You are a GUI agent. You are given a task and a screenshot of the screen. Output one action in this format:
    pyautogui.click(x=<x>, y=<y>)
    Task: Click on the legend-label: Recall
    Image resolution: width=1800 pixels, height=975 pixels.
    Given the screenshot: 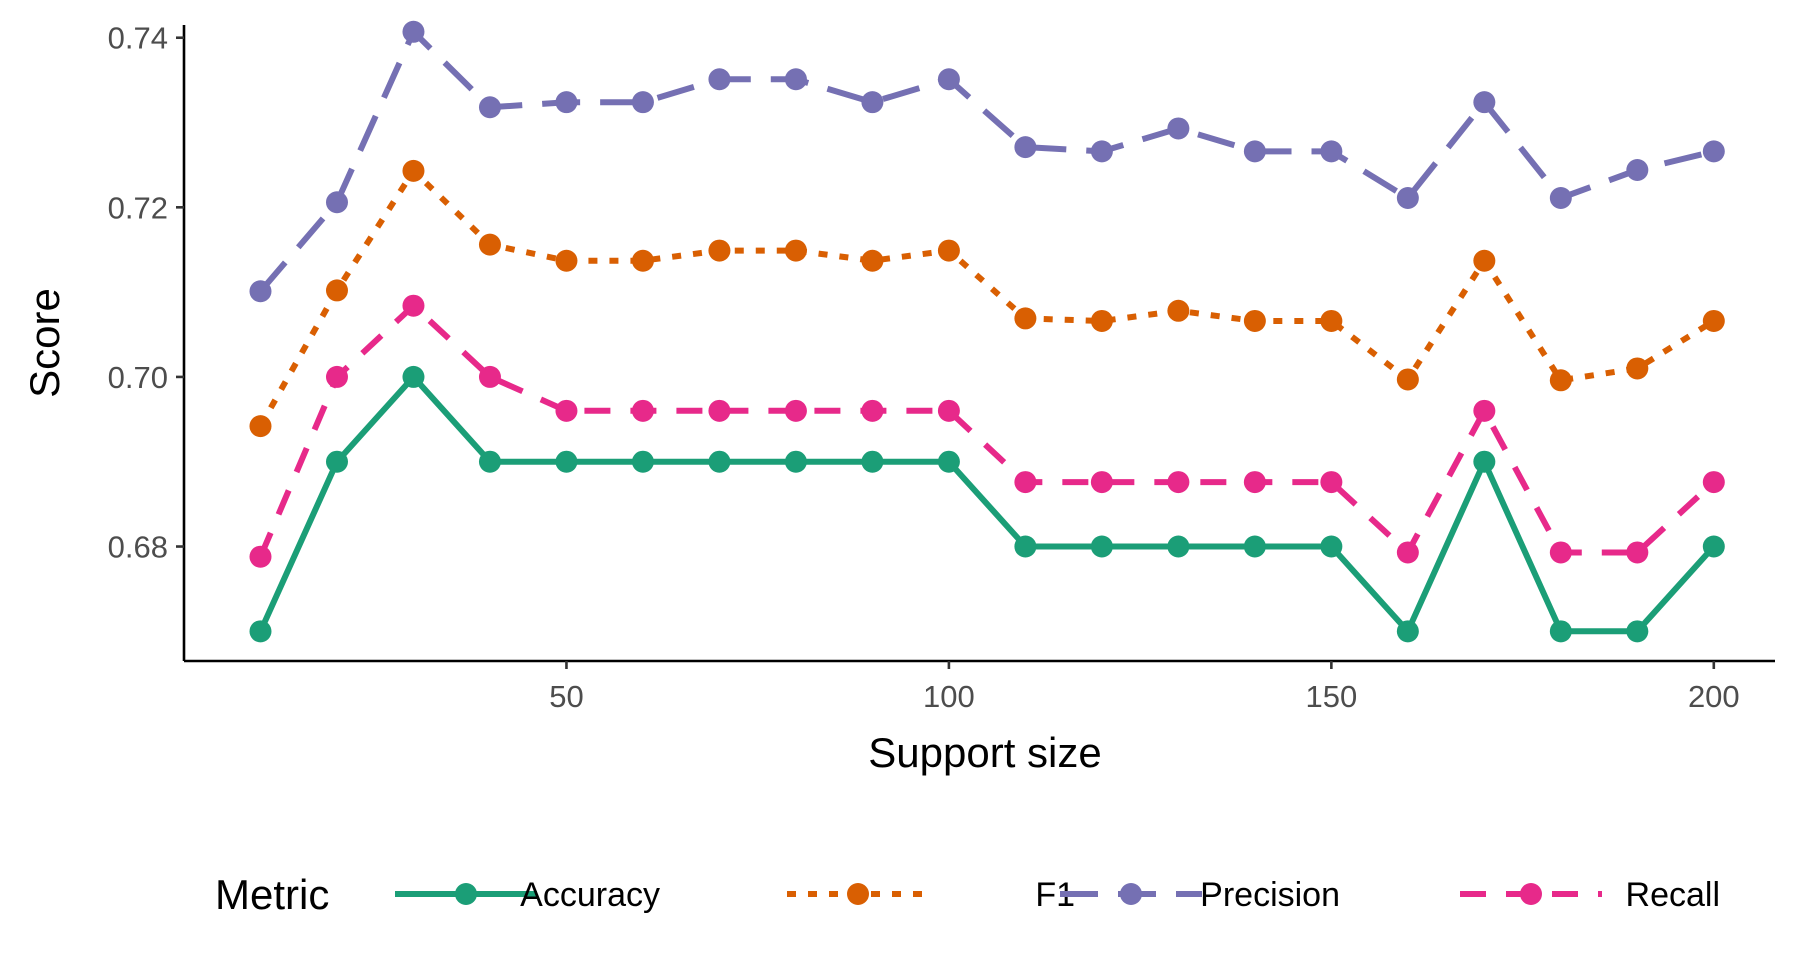 What is the action you would take?
    pyautogui.click(x=1673, y=895)
    